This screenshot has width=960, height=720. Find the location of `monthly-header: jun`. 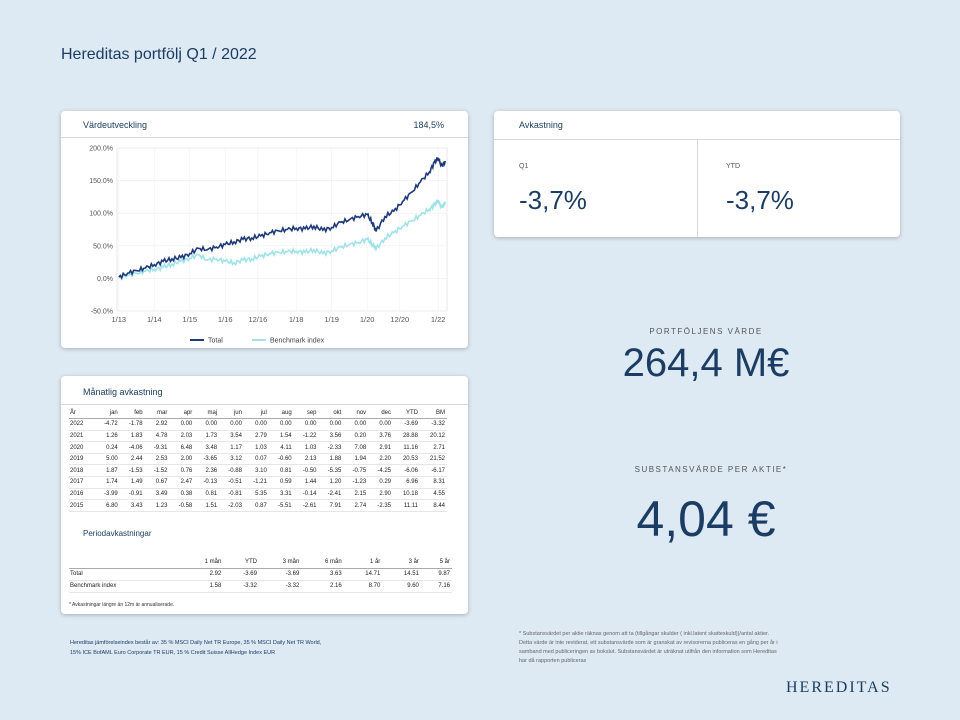

monthly-header: jun is located at coordinates (231, 413).